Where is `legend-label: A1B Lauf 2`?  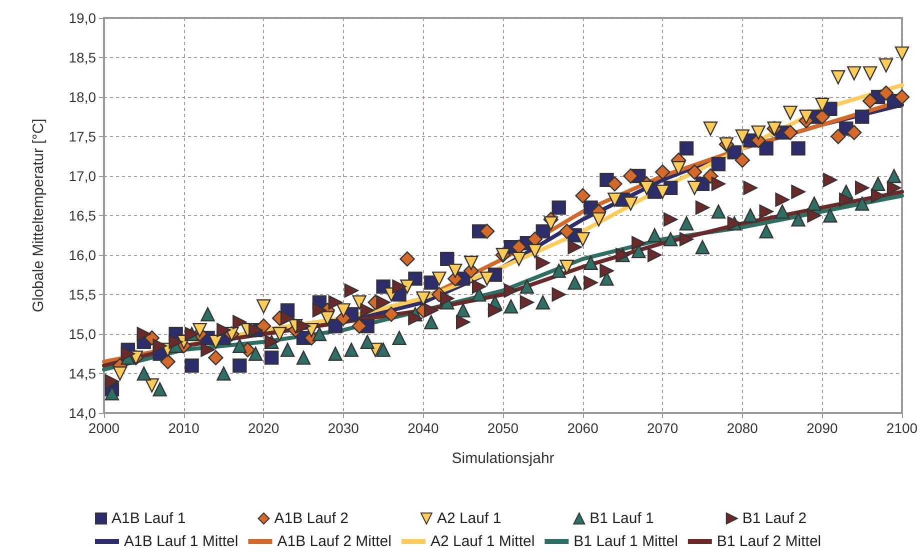 legend-label: A1B Lauf 2 is located at coordinates (311, 518).